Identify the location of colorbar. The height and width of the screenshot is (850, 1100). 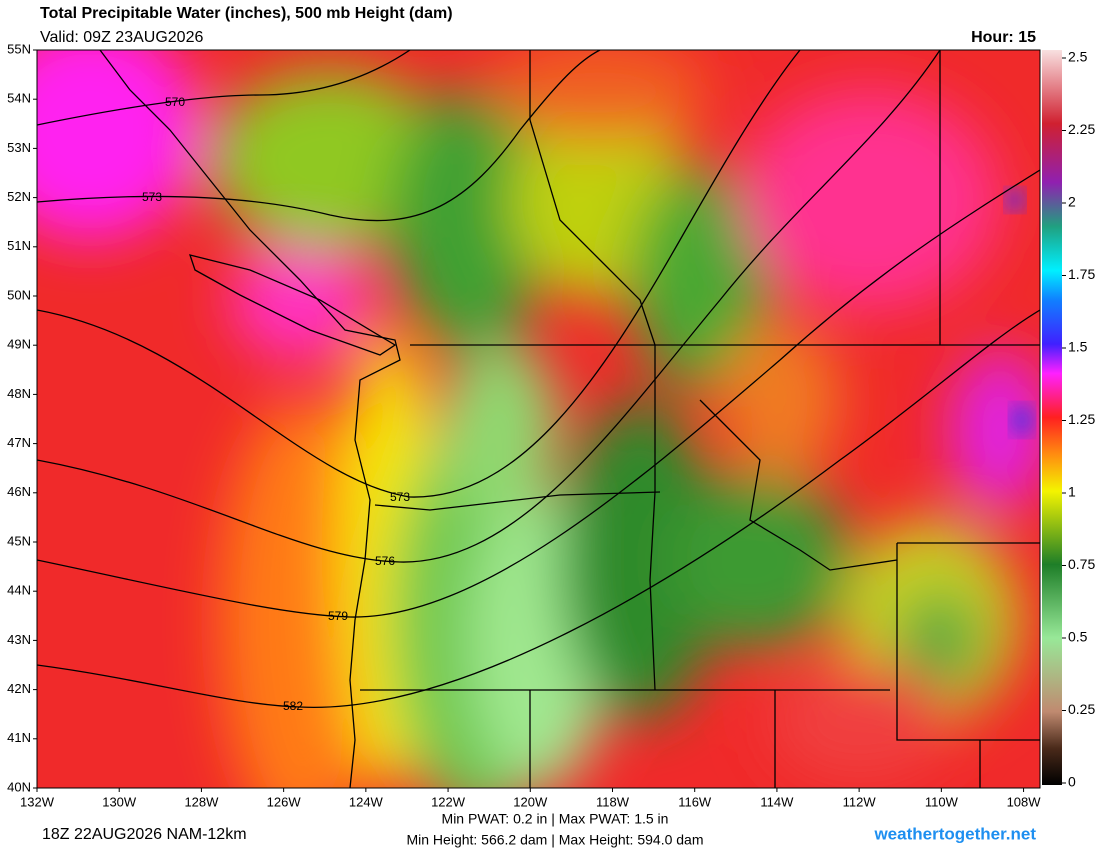
(1052, 417).